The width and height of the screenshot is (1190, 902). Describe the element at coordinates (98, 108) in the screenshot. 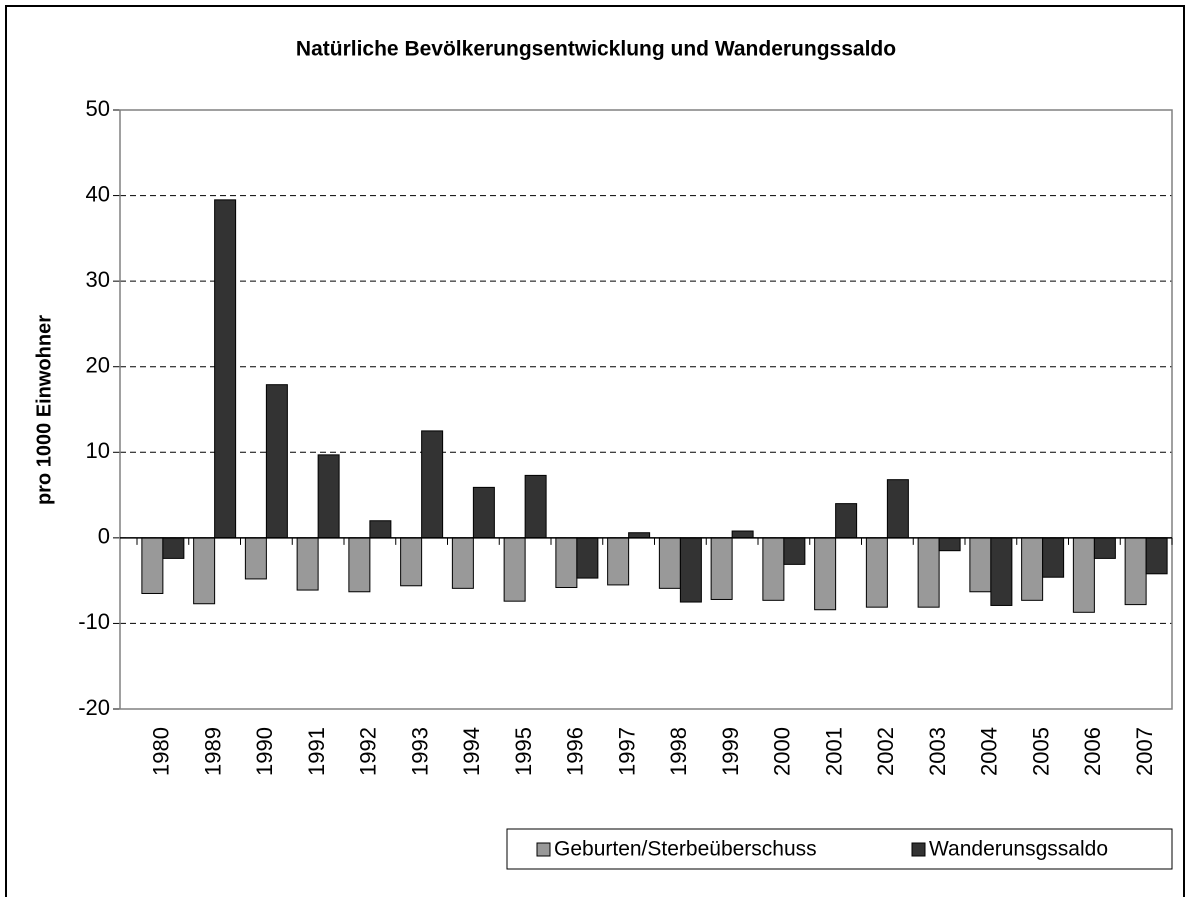

I see `y-tick-label: 50` at that location.